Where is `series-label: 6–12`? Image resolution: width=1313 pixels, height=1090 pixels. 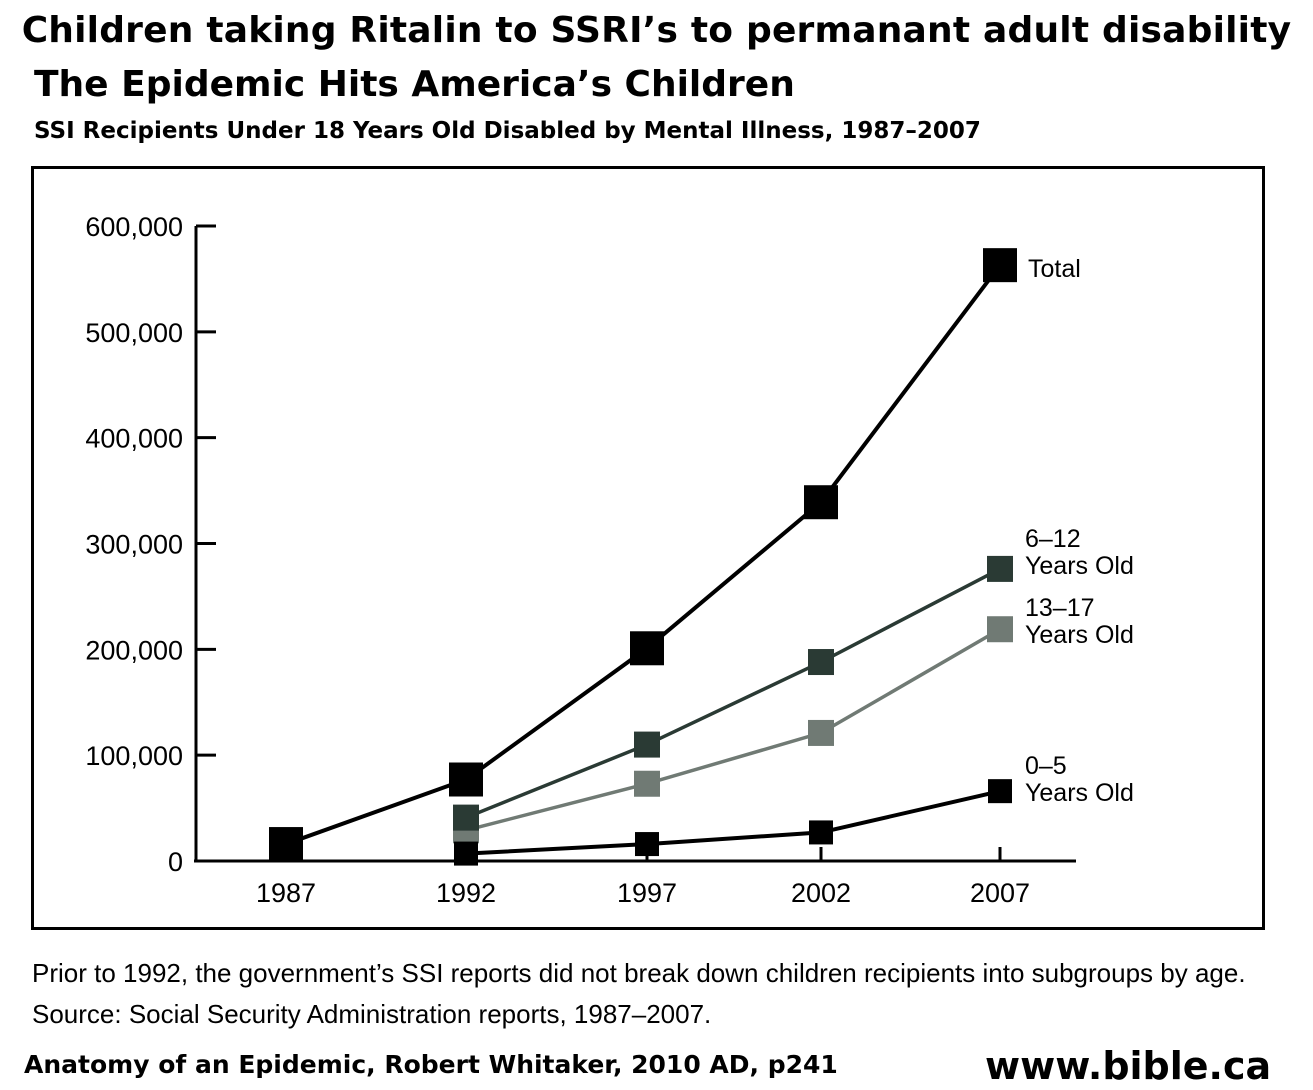
series-label: 6–12 is located at coordinates (1053, 539).